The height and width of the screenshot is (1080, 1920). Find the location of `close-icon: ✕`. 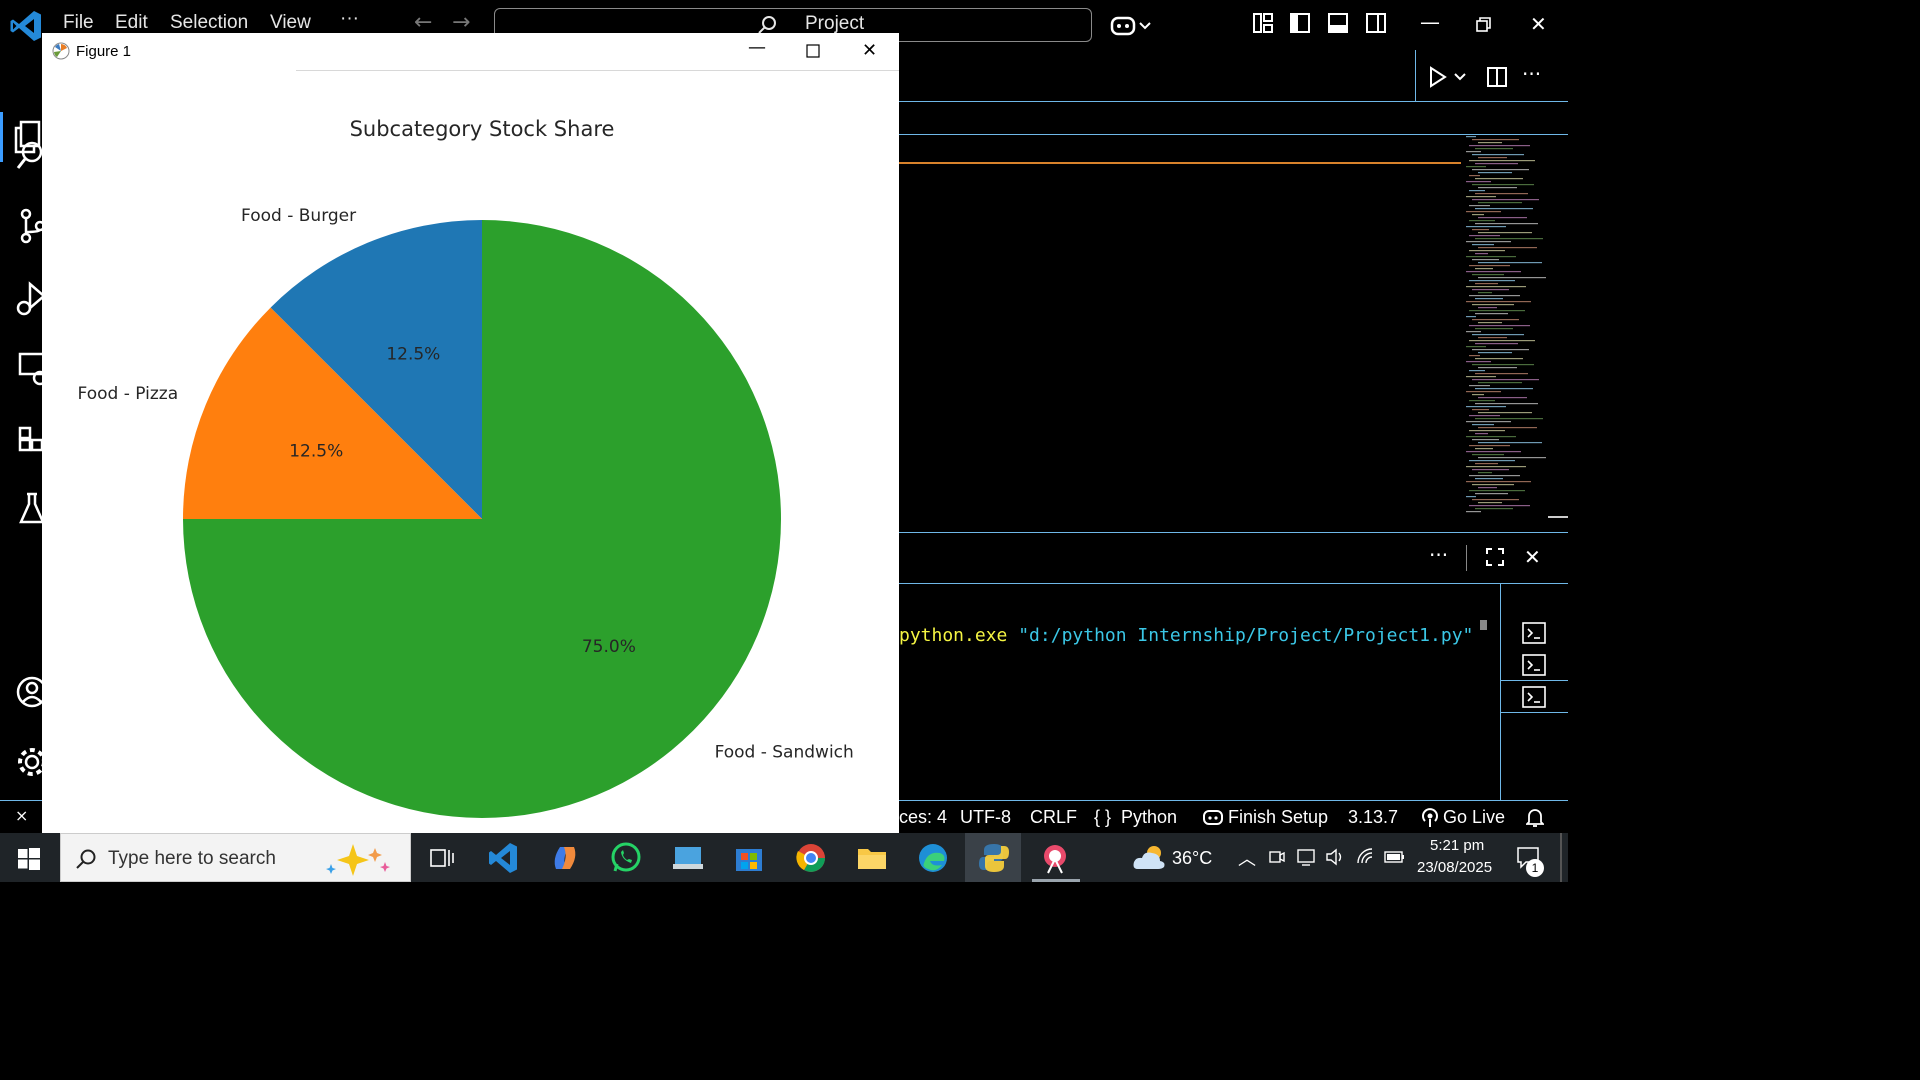

close-icon: ✕ is located at coordinates (1538, 24).